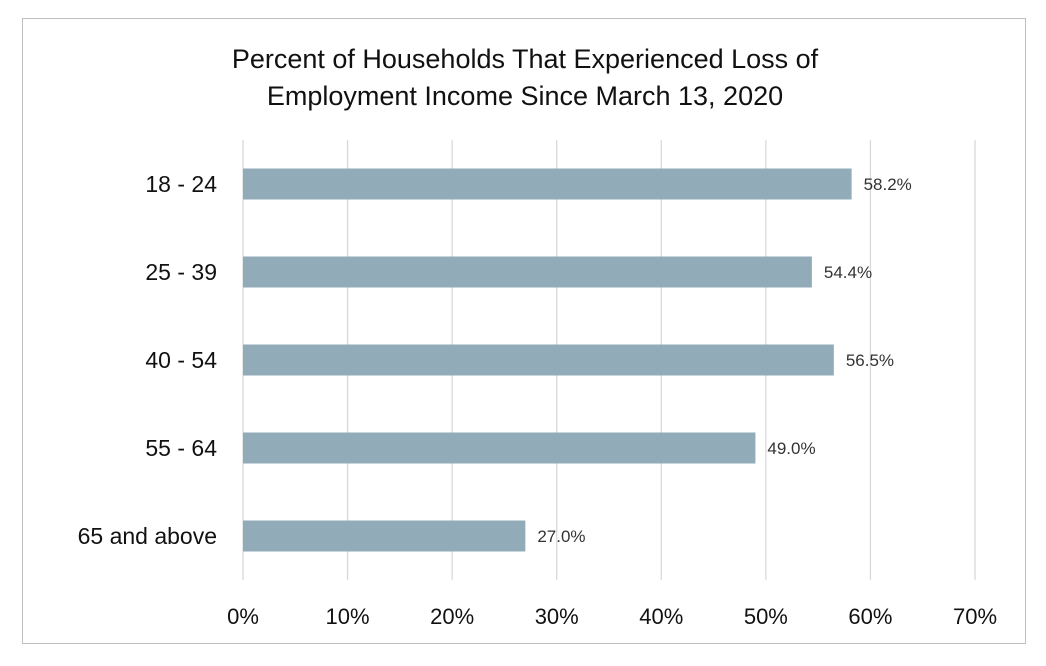  What do you see at coordinates (870, 616) in the screenshot?
I see `x-tick-label: 60%` at bounding box center [870, 616].